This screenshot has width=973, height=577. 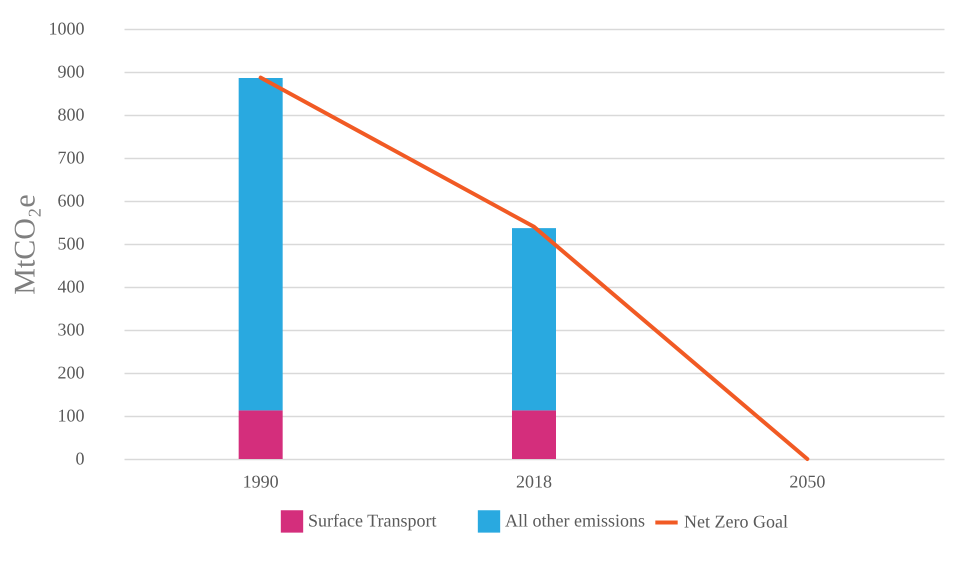 What do you see at coordinates (71, 72) in the screenshot?
I see `y-tick-label: 900` at bounding box center [71, 72].